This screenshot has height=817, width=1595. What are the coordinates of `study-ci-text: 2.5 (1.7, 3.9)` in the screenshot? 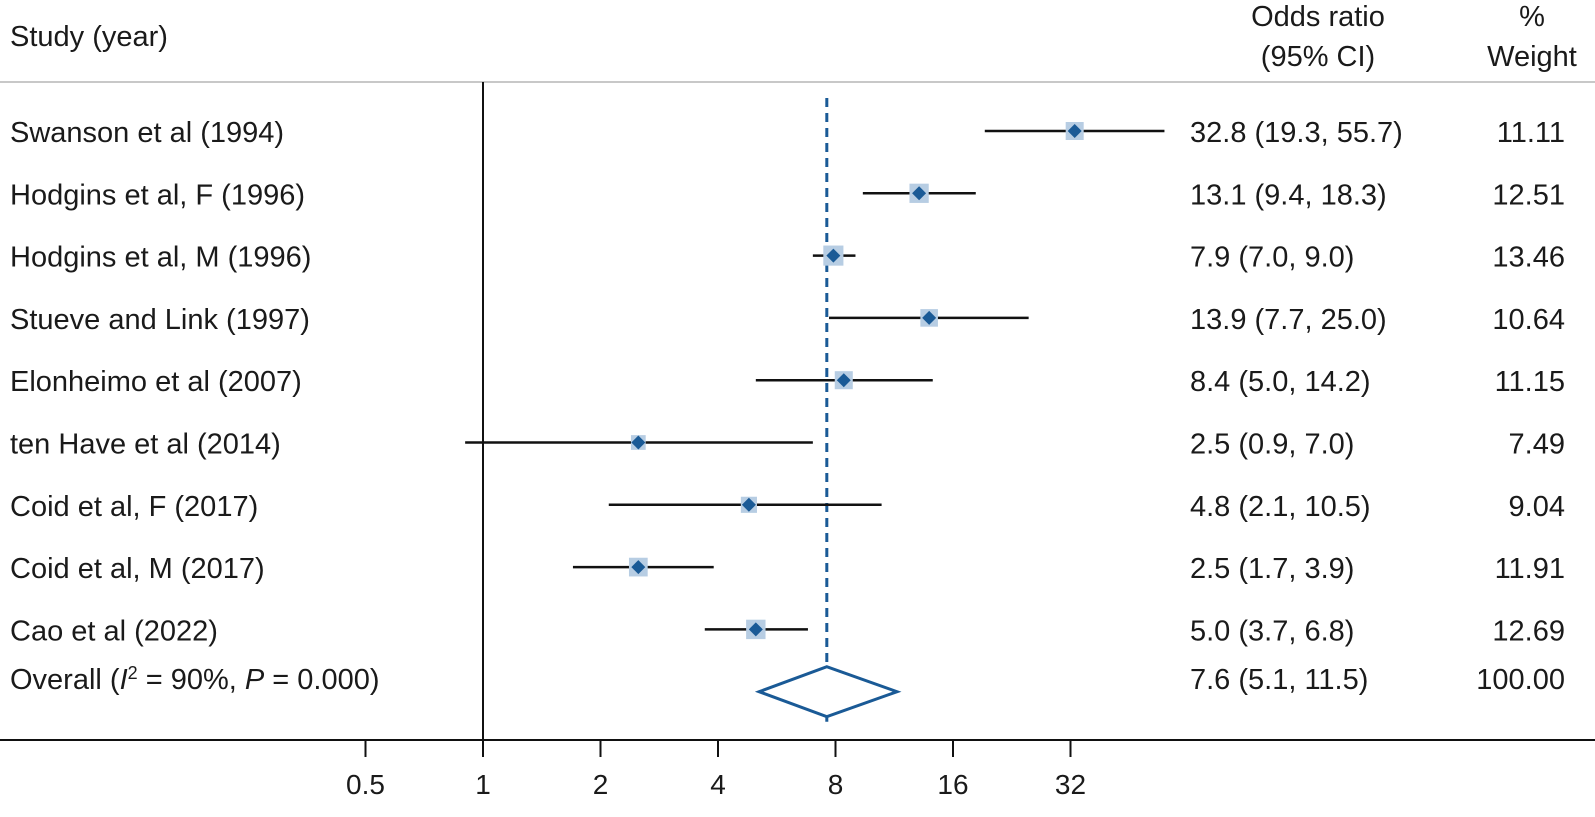 It's located at (1272, 569).